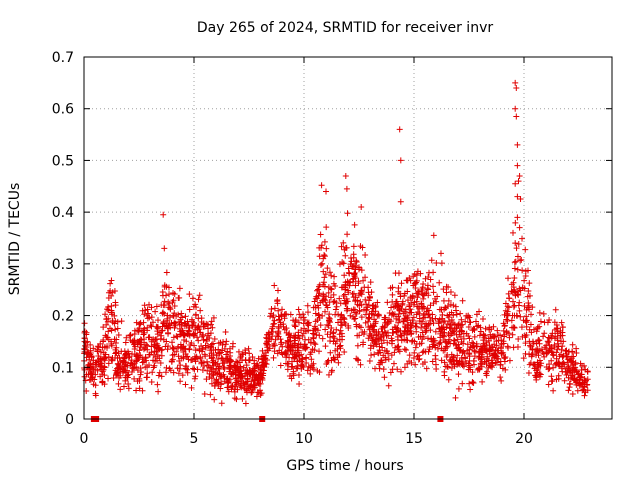 The image size is (640, 480). What do you see at coordinates (15, 239) in the screenshot?
I see `y-axis-label: SRMTID / TECUs` at bounding box center [15, 239].